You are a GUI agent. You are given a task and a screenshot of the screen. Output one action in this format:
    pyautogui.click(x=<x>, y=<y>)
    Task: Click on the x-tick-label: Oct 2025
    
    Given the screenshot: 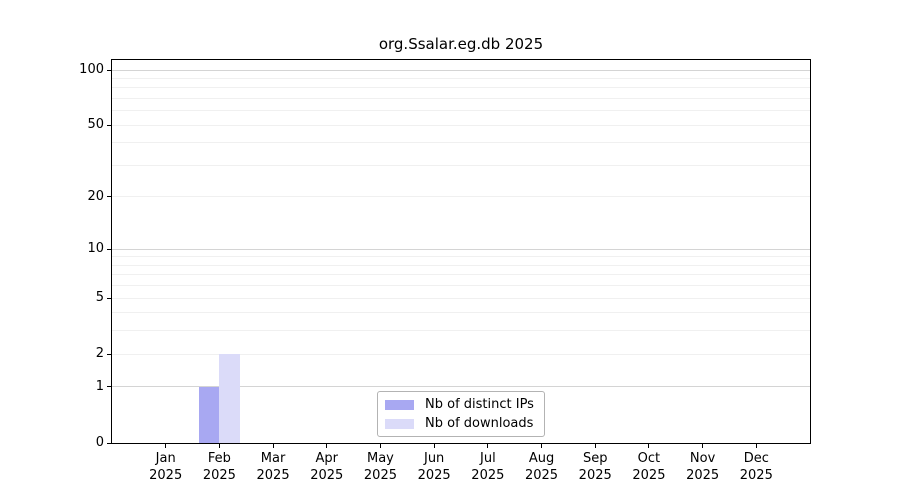 What is the action you would take?
    pyautogui.click(x=649, y=467)
    